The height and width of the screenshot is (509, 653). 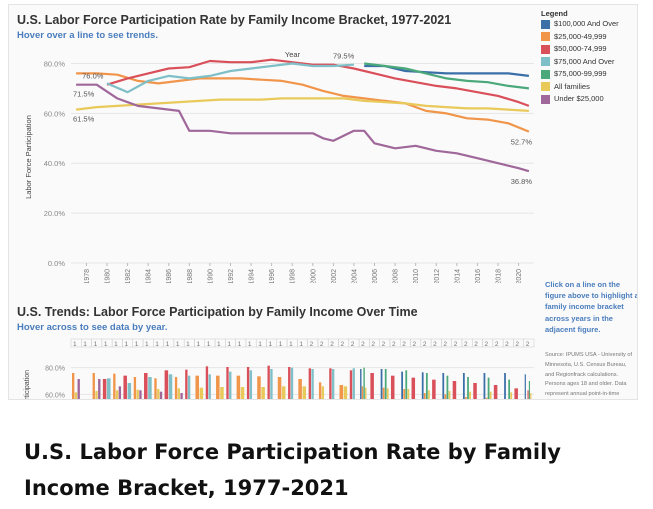 I want to click on legend-item: $100,000 And Over, so click(x=580, y=24).